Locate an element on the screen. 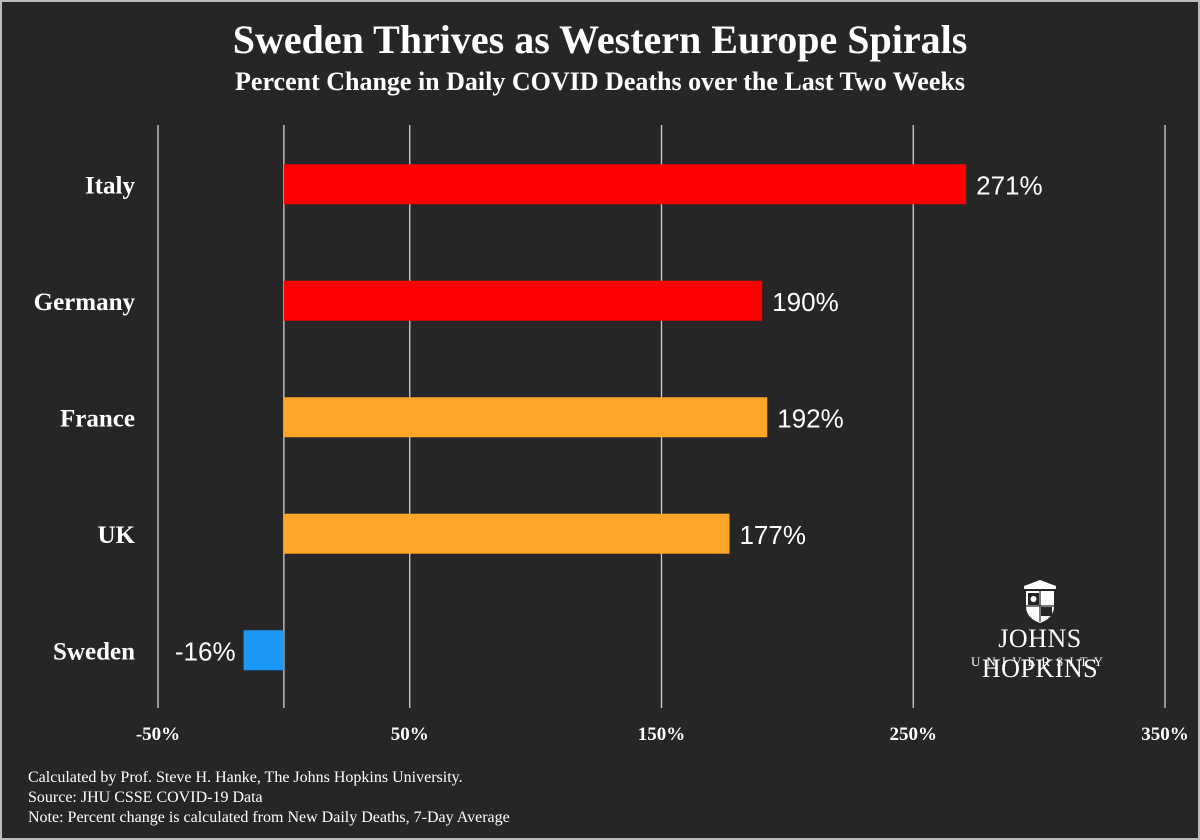 This screenshot has width=1200, height=840. footnote-line: Source: JHU CSSE COVID-19 Data is located at coordinates (145, 797).